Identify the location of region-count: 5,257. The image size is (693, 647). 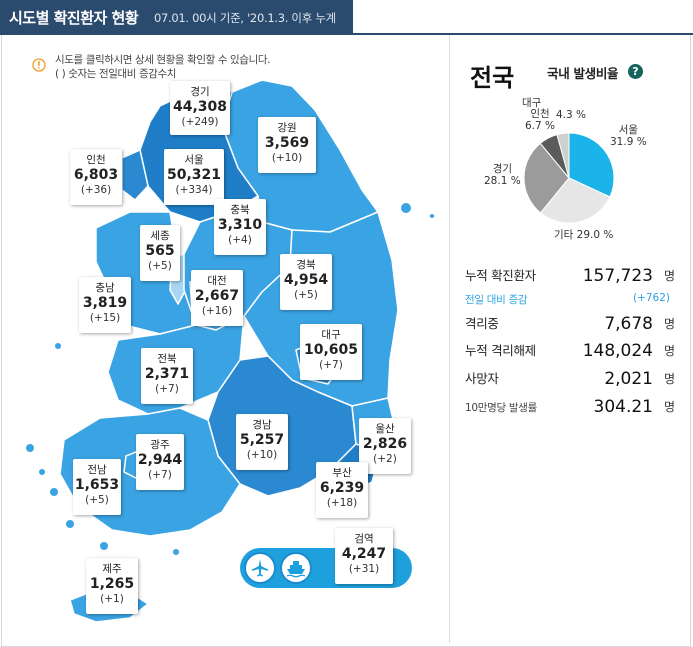
(262, 440).